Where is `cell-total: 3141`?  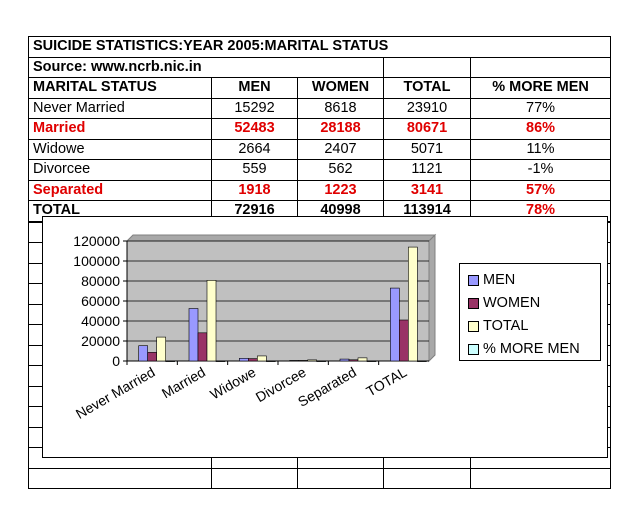 cell-total: 3141 is located at coordinates (427, 190).